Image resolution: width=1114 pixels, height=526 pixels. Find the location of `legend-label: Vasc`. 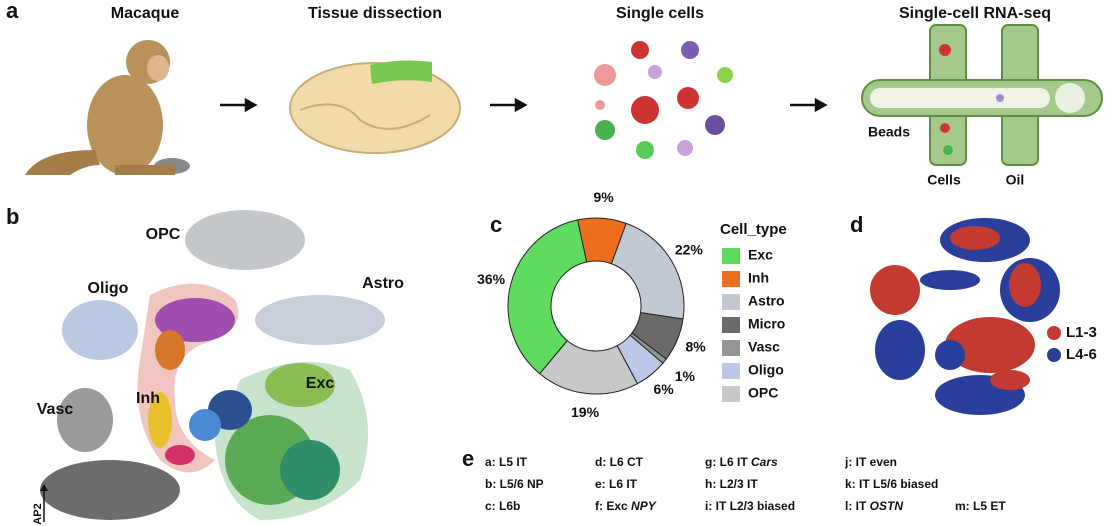

legend-label: Vasc is located at coordinates (764, 347).